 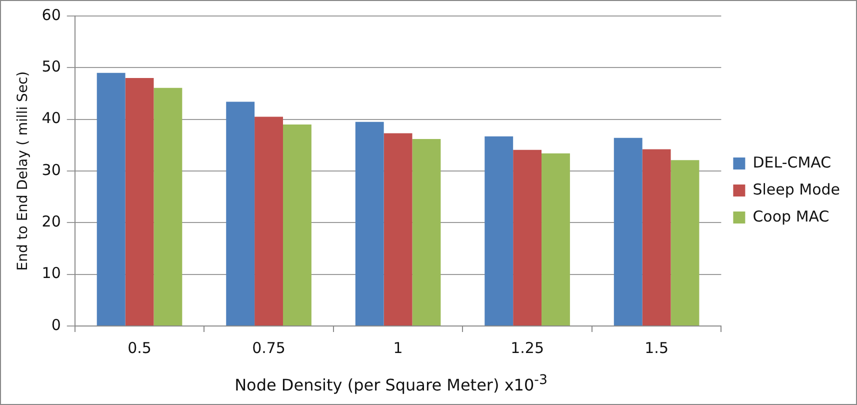 I want to click on x-tick-label: 1, so click(x=398, y=347).